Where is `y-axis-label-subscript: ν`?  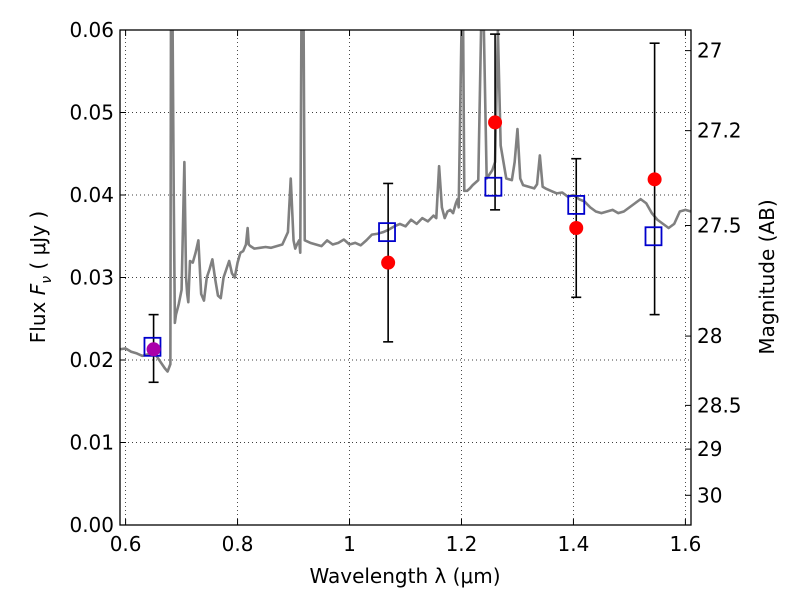
y-axis-label-subscript: ν is located at coordinates (47, 280).